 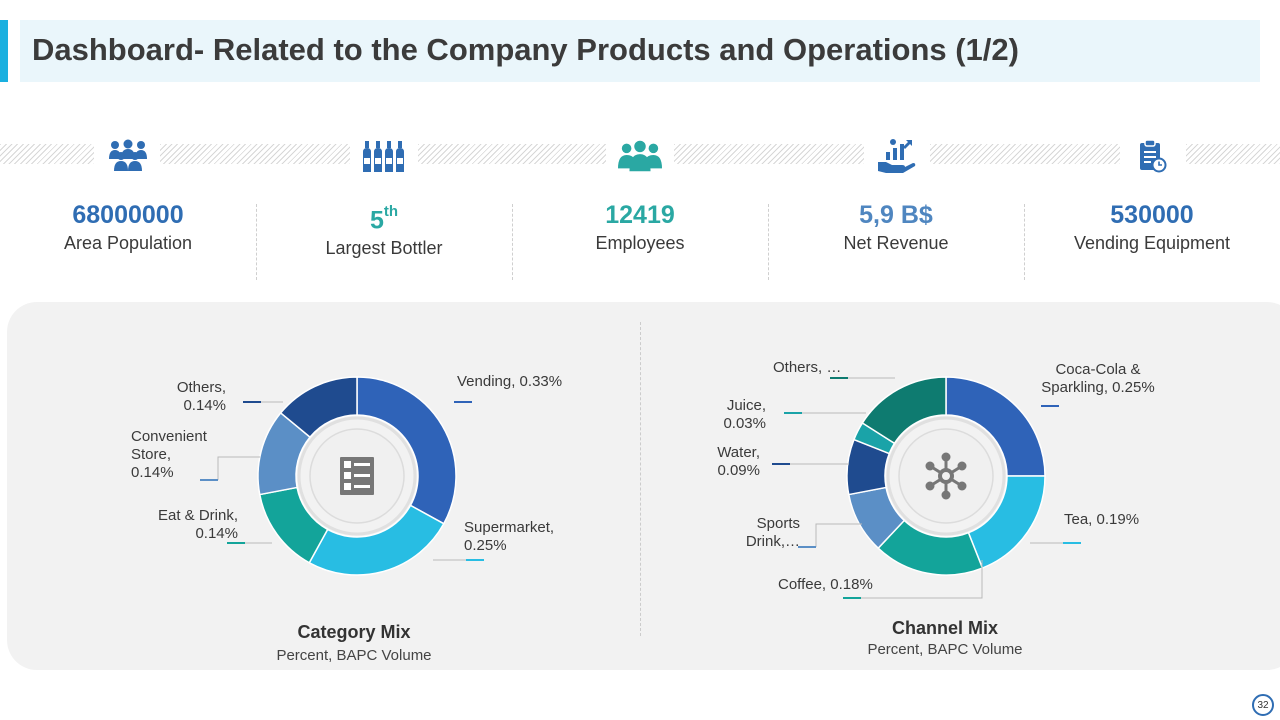 What do you see at coordinates (640, 243) in the screenshot?
I see `kpi-label: Employees` at bounding box center [640, 243].